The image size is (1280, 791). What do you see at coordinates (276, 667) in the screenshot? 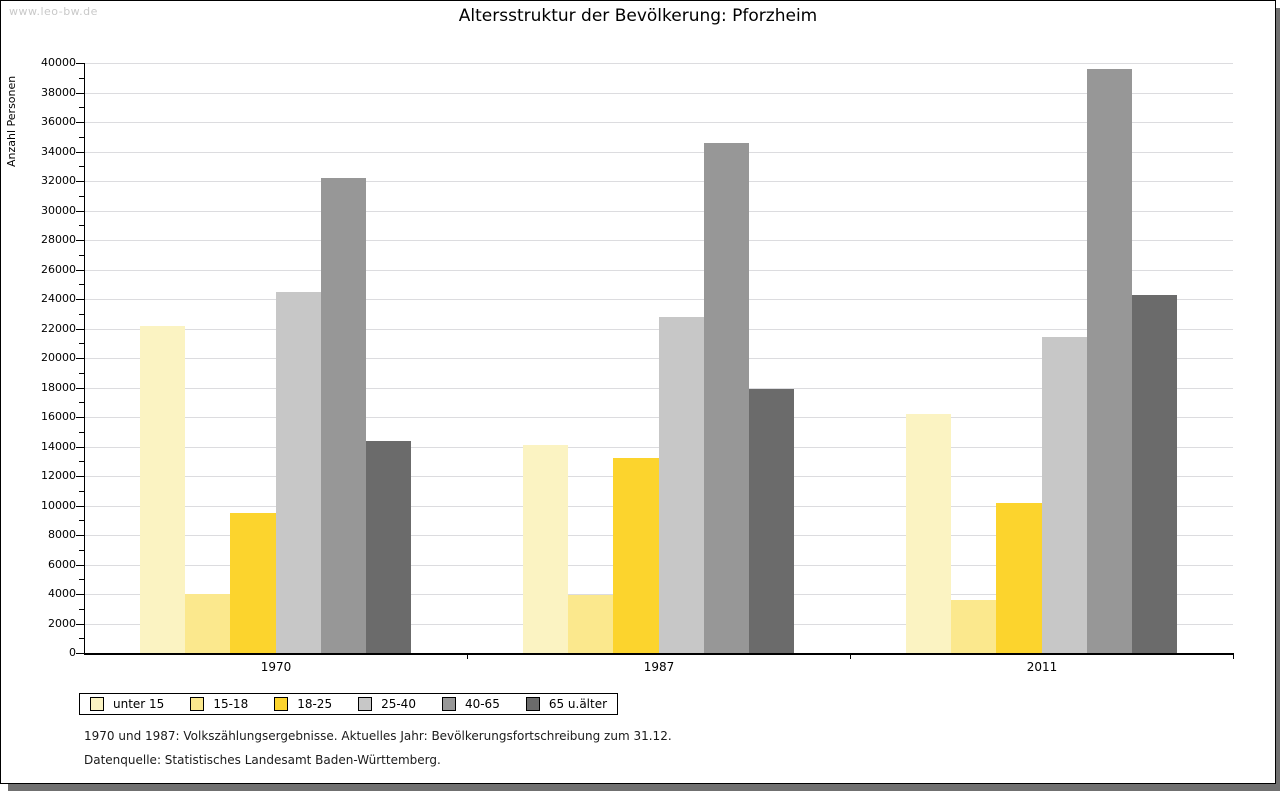
I see `x-tick-label: 1970` at bounding box center [276, 667].